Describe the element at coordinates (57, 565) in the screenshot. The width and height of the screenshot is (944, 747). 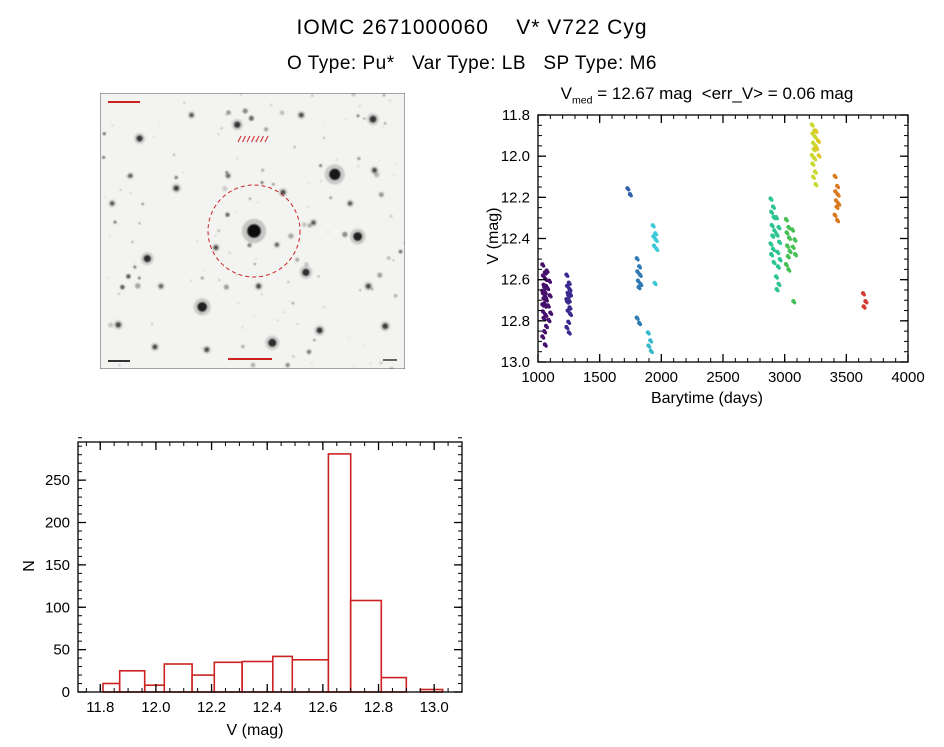
I see `svg-text: 150` at that location.